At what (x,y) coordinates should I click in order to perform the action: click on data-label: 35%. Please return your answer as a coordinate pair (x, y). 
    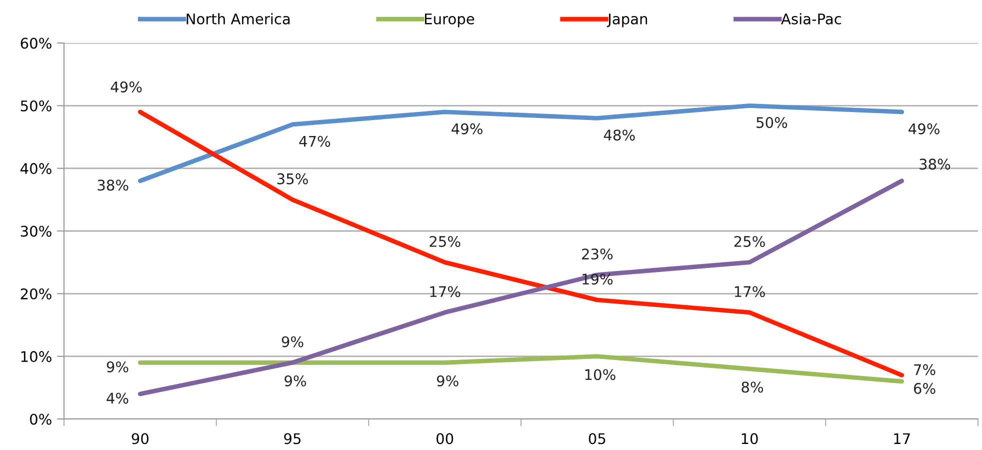
    Looking at the image, I should click on (292, 178).